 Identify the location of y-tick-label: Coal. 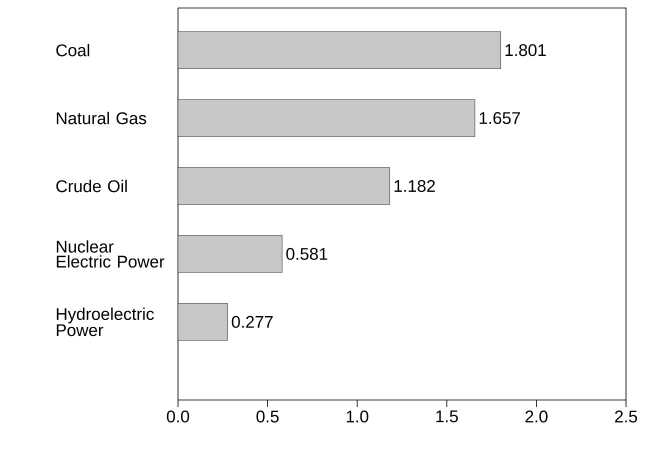
(73, 50).